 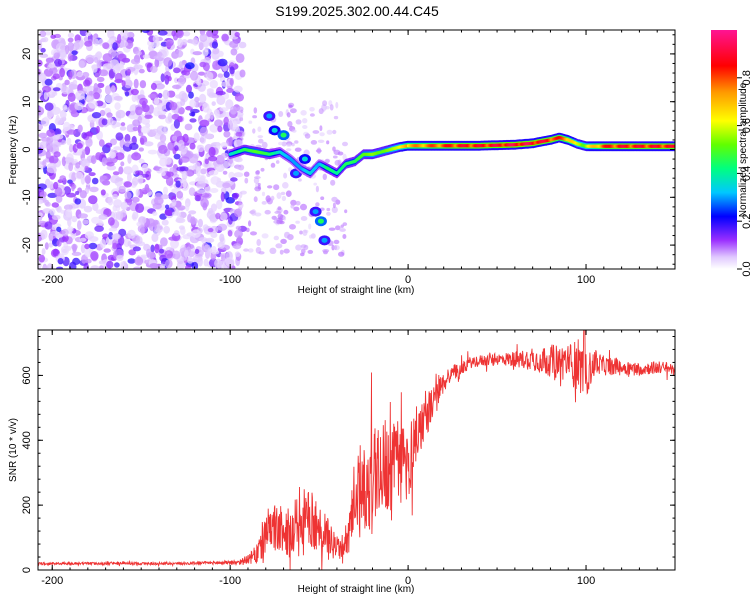 What do you see at coordinates (230, 581) in the screenshot?
I see `x-tick-label: -100` at bounding box center [230, 581].